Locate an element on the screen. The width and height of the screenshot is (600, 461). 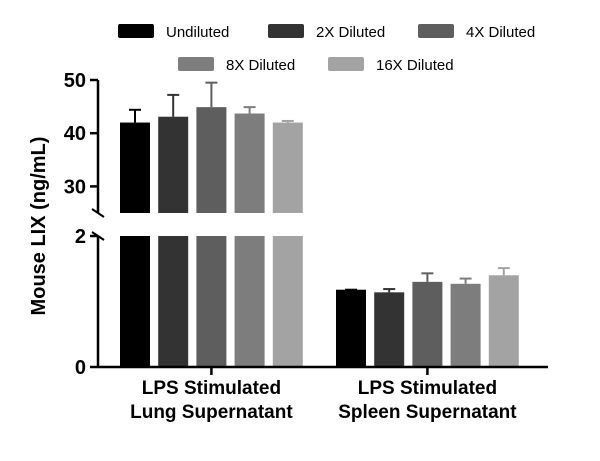
legend-label: 2X Diluted is located at coordinates (350, 32).